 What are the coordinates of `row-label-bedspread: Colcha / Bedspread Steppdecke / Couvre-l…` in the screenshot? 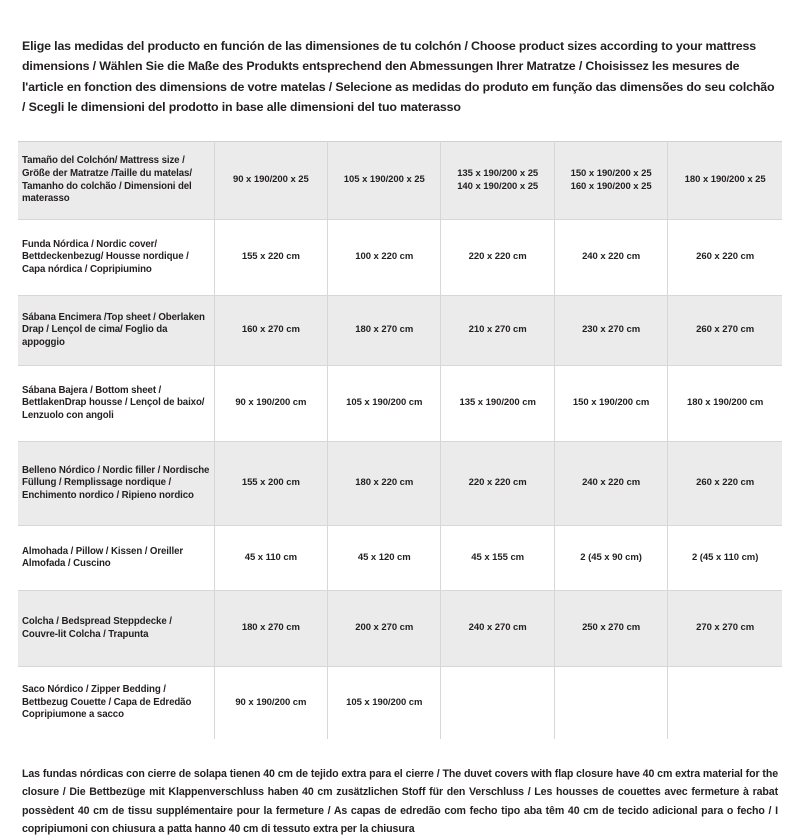 It's located at (116, 628).